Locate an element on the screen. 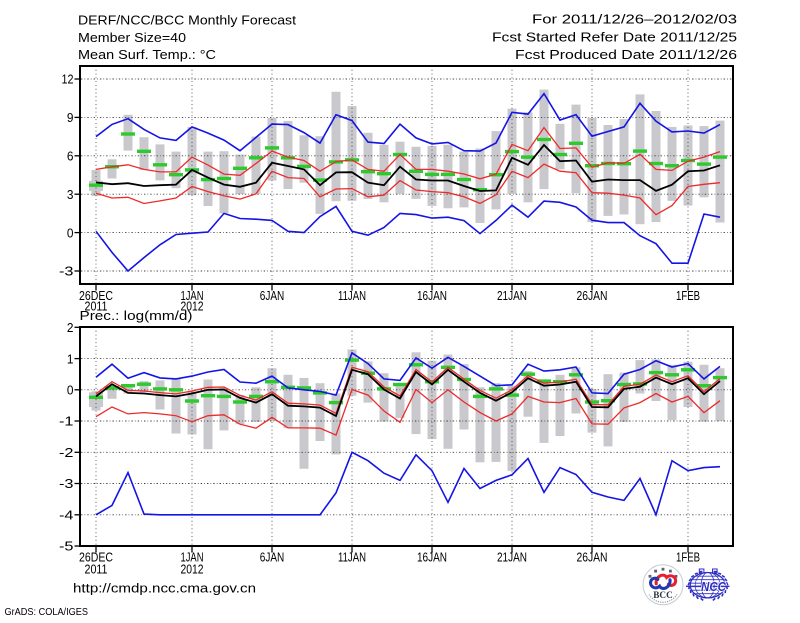  svg-text: GrADS: COLA/IGES is located at coordinates (47, 612).